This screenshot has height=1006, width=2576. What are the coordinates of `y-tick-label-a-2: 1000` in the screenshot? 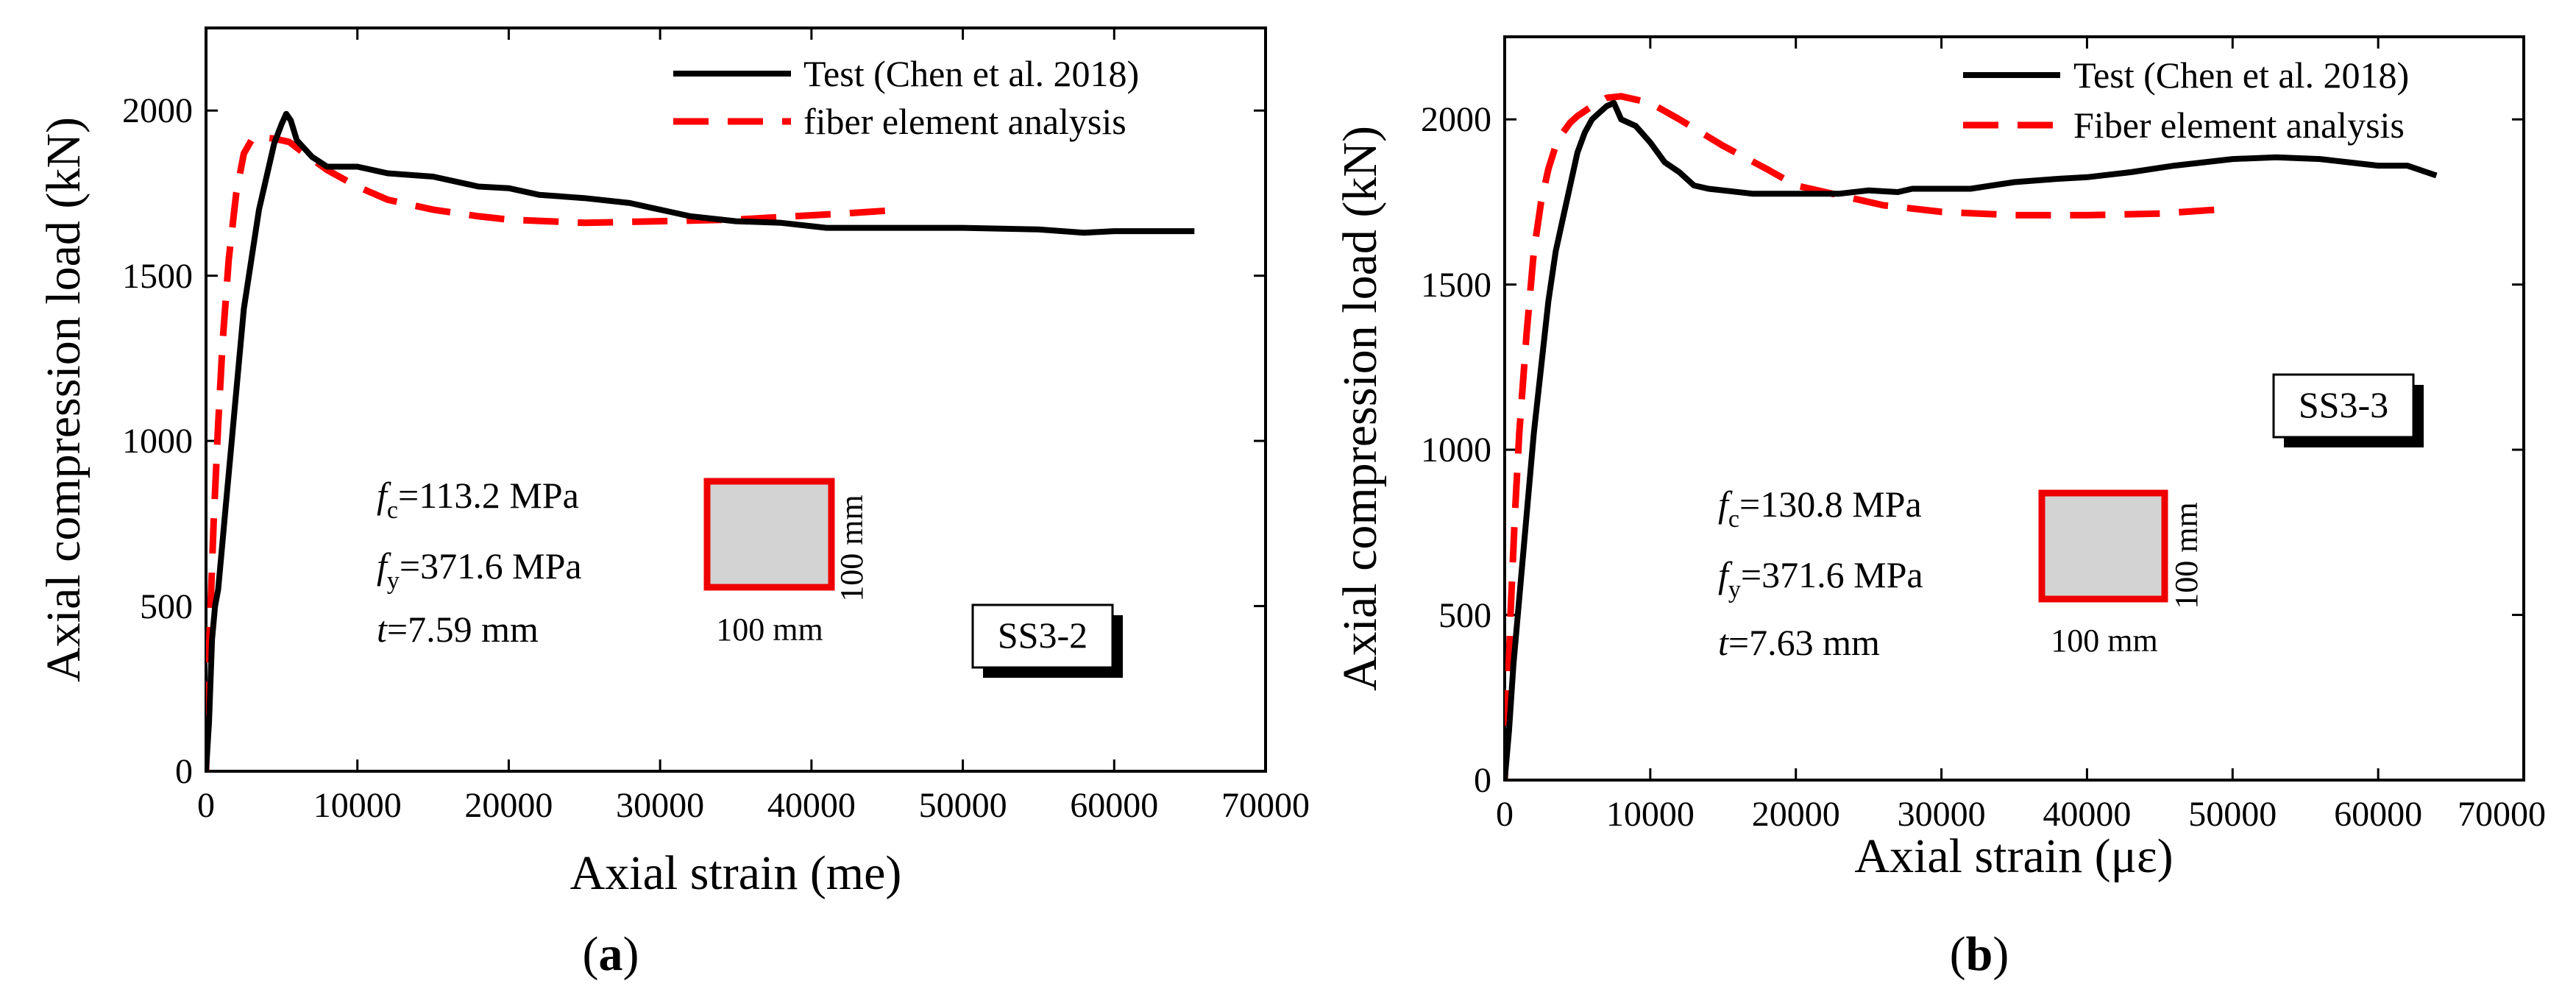 It's located at (157, 441).